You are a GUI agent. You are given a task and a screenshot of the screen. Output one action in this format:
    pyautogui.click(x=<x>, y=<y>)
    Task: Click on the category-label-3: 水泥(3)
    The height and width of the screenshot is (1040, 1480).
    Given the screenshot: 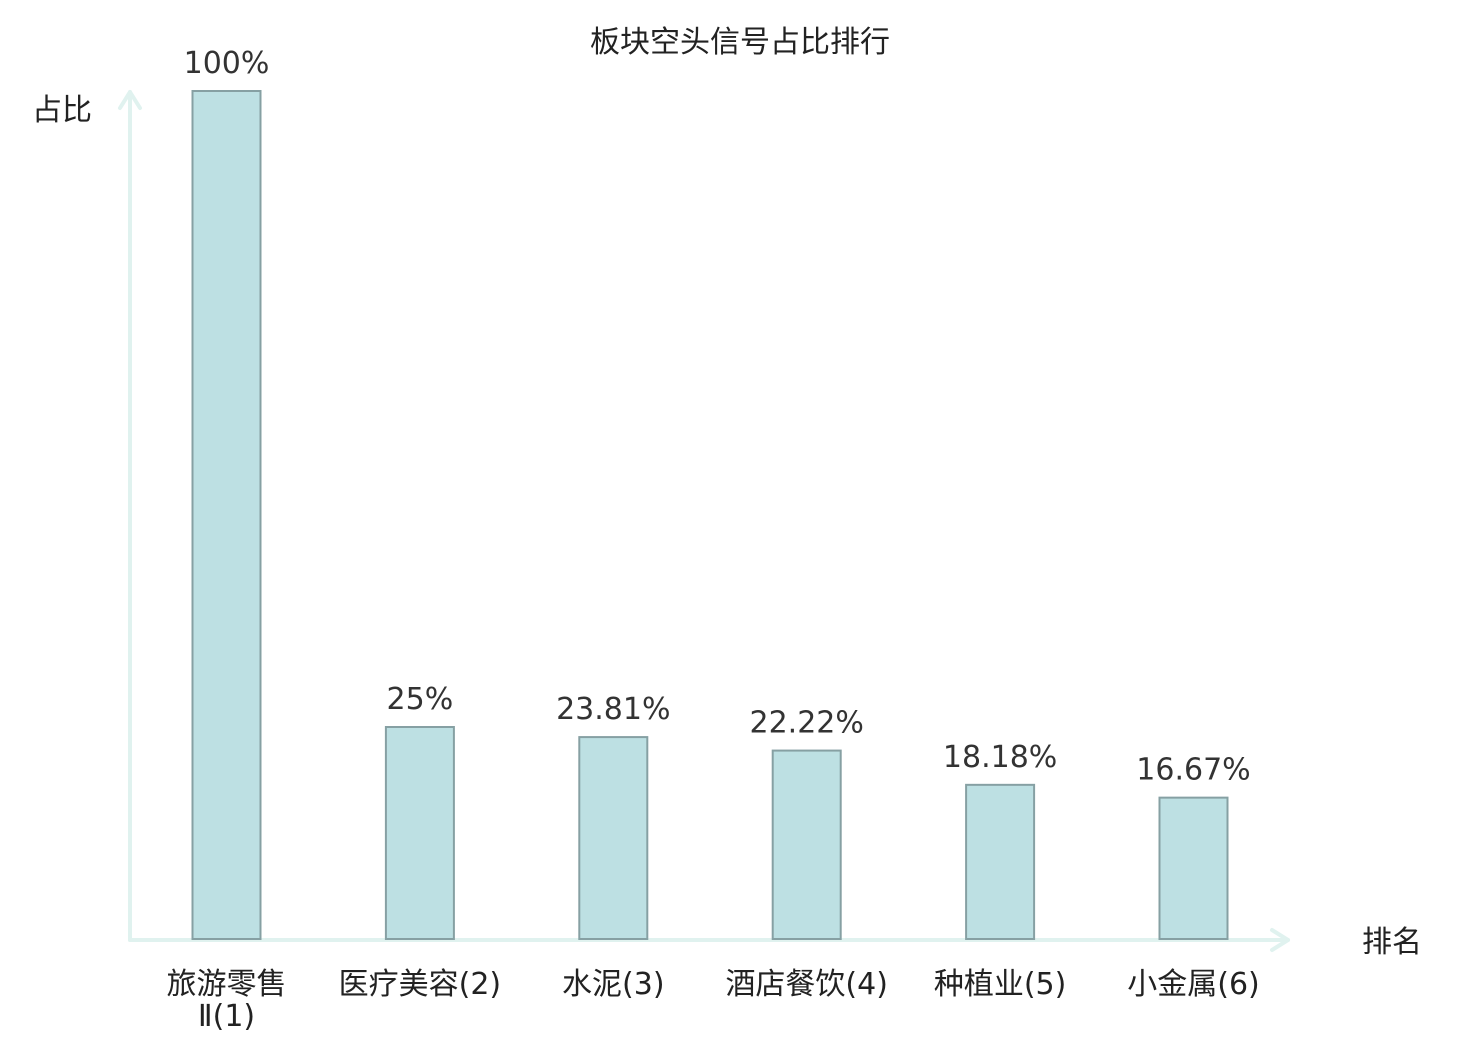 What is the action you would take?
    pyautogui.click(x=613, y=984)
    